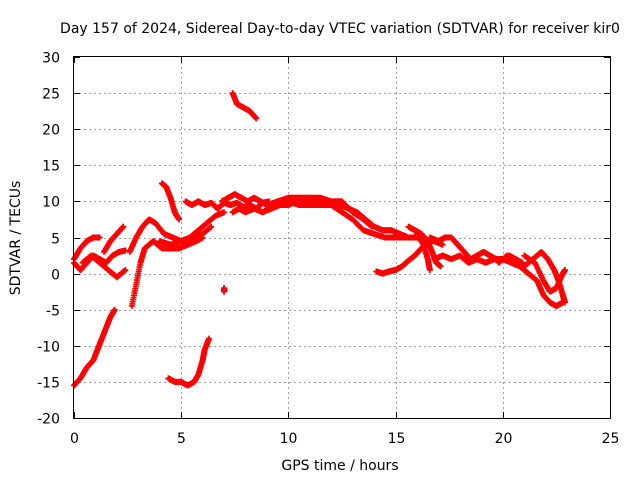  Describe the element at coordinates (53, 312) in the screenshot. I see `y-tick-label: -5` at that location.